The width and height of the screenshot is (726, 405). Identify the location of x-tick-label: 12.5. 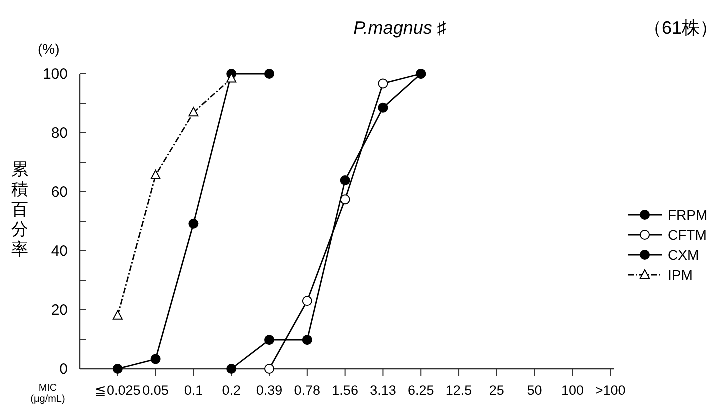
(459, 390).